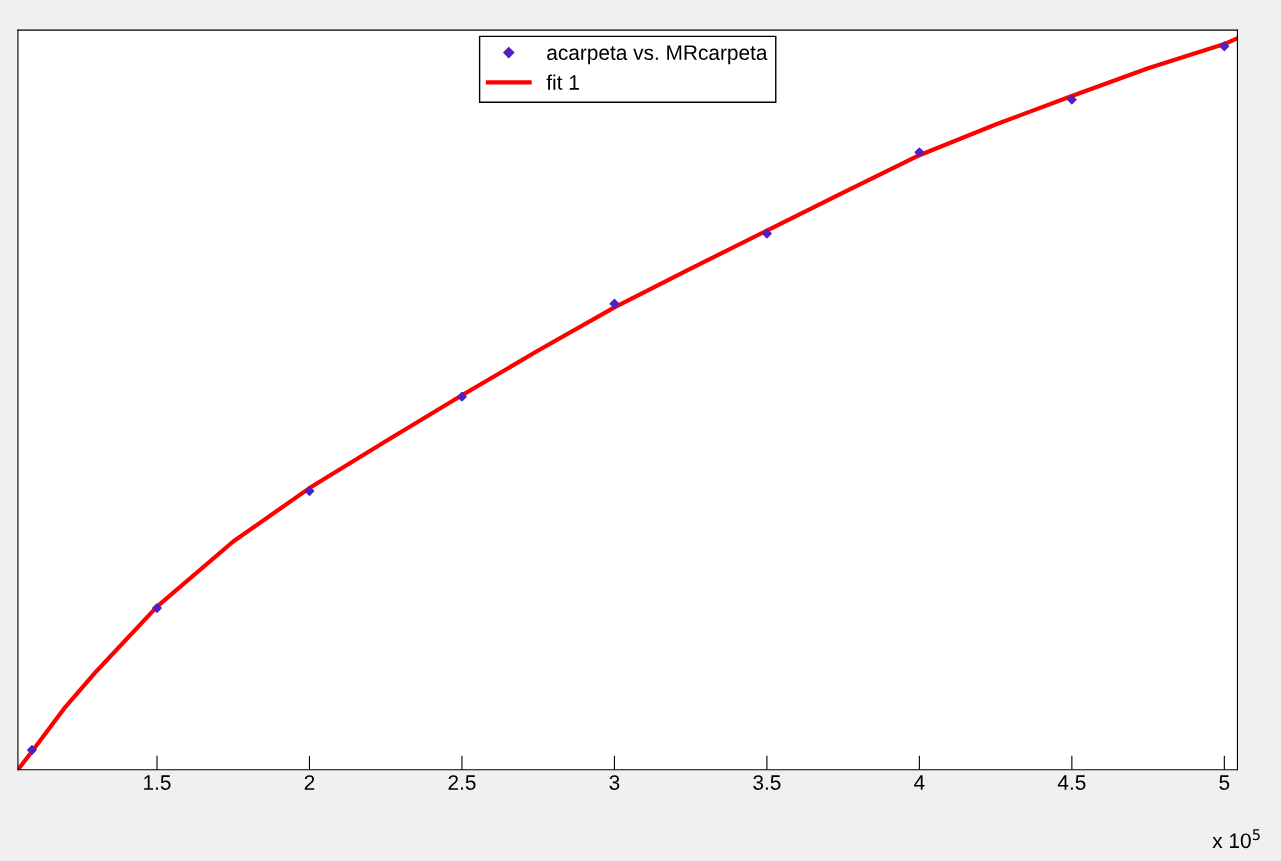 This screenshot has height=861, width=1281. What do you see at coordinates (1071, 782) in the screenshot?
I see `x-tick-label: 4.5` at bounding box center [1071, 782].